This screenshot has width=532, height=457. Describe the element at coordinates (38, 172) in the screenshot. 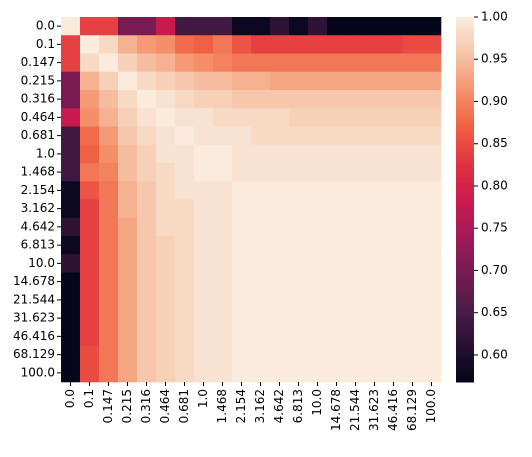

I see `y-tick-label: 1.468` at that location.